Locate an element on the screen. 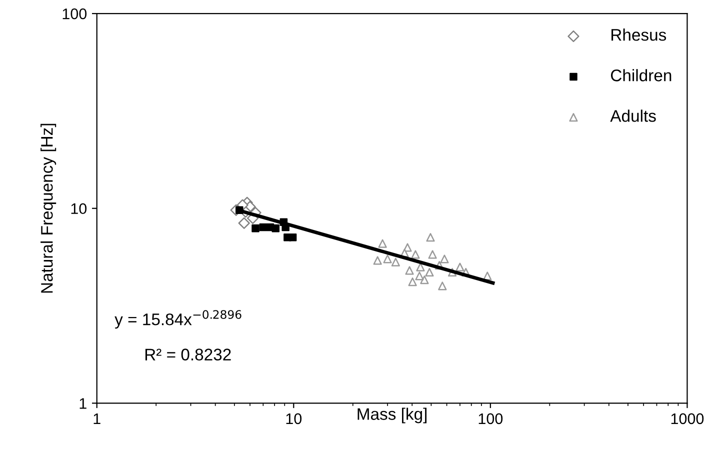  legend-label: Adults is located at coordinates (633, 116).